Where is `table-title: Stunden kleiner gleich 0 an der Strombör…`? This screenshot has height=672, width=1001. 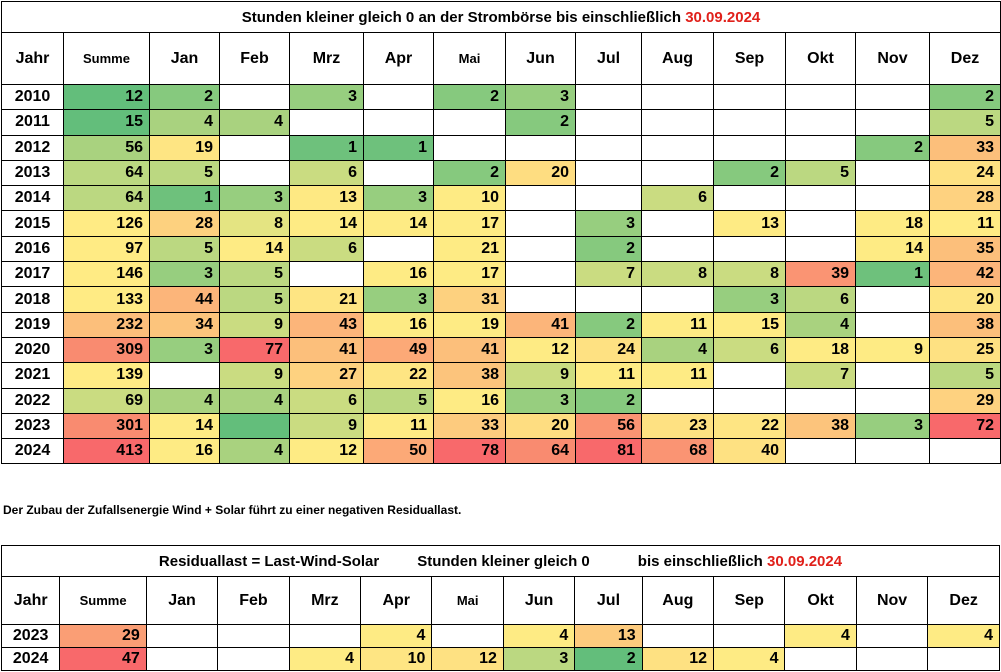
table-title: Stunden kleiner gleich 0 an der Strombör… is located at coordinates (501, 17).